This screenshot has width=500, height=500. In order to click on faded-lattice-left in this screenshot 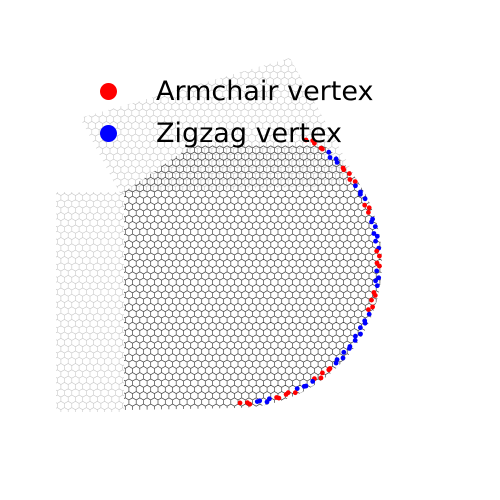, I will do `click(90, 302)`.